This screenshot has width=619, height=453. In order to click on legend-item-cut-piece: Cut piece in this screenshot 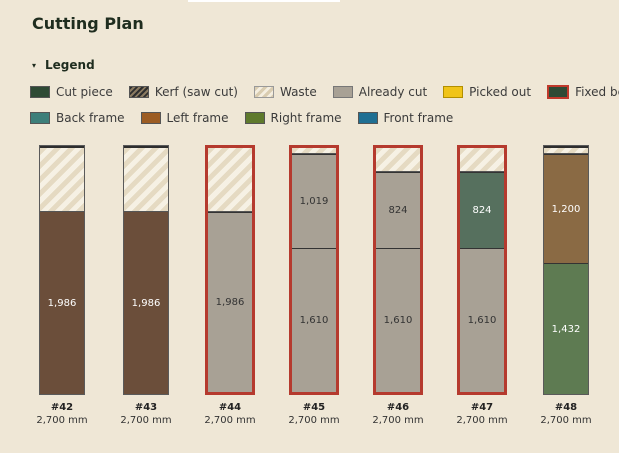, I will do `click(71, 92)`.